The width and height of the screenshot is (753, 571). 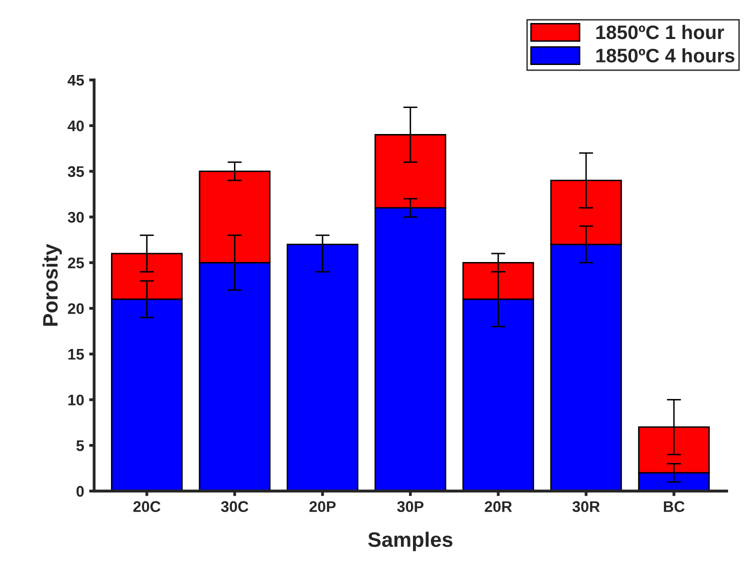 What do you see at coordinates (586, 506) in the screenshot?
I see `x-tick-label: 30R` at bounding box center [586, 506].